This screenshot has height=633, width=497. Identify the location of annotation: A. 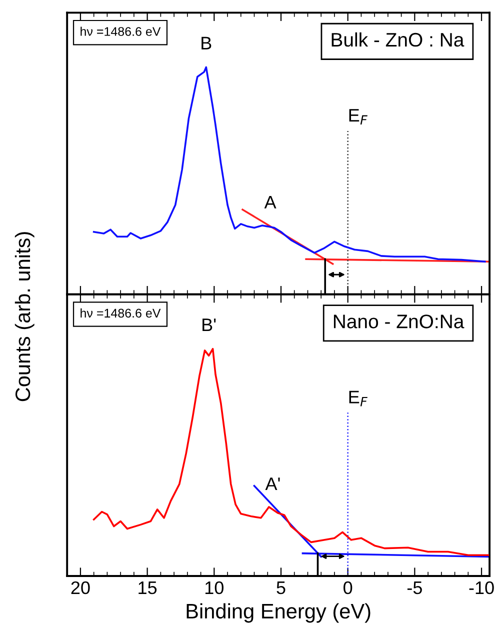
(270, 202).